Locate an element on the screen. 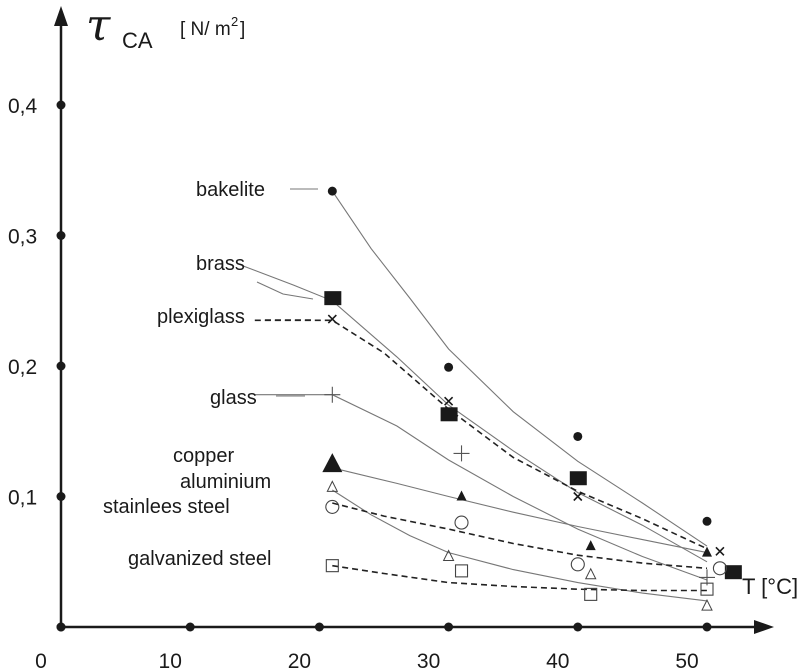 This screenshot has width=797, height=669. y-tick-0,2 is located at coordinates (61, 366).